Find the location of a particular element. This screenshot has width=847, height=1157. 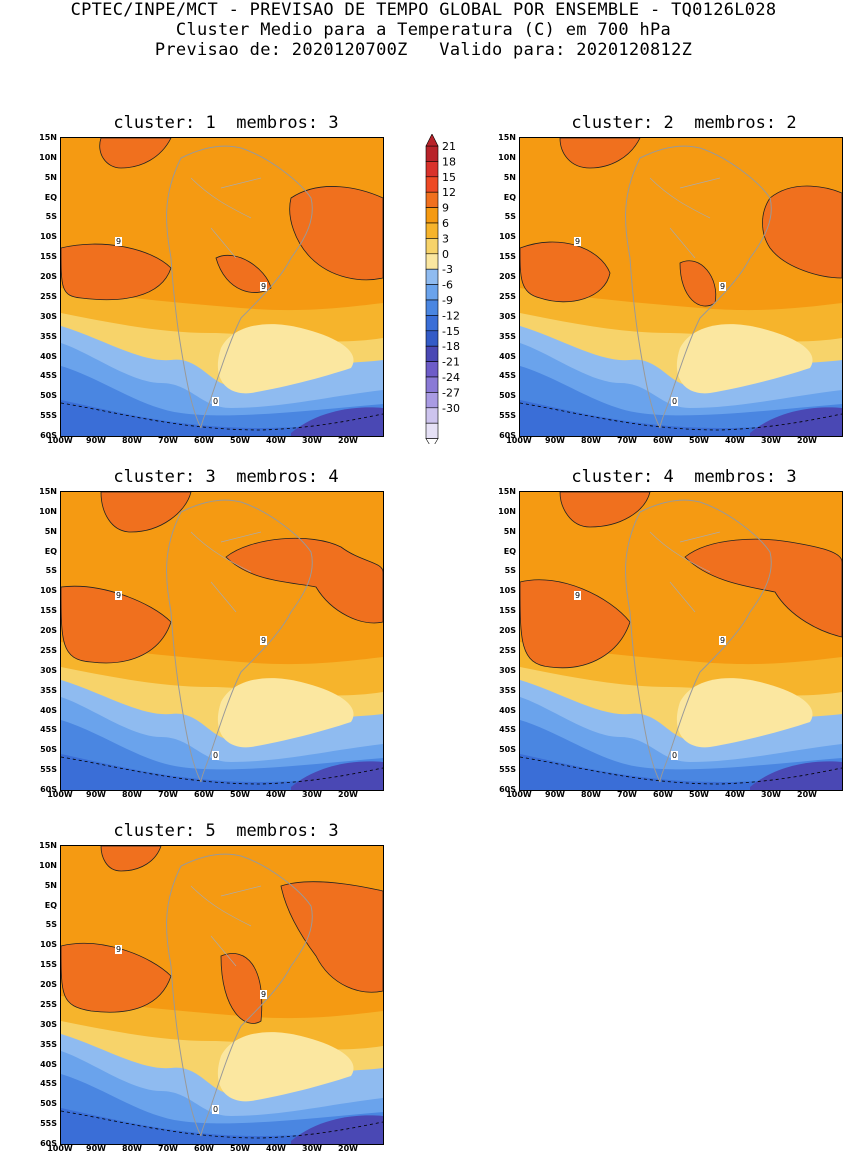

colorbar-label: 12 is located at coordinates (449, 192).